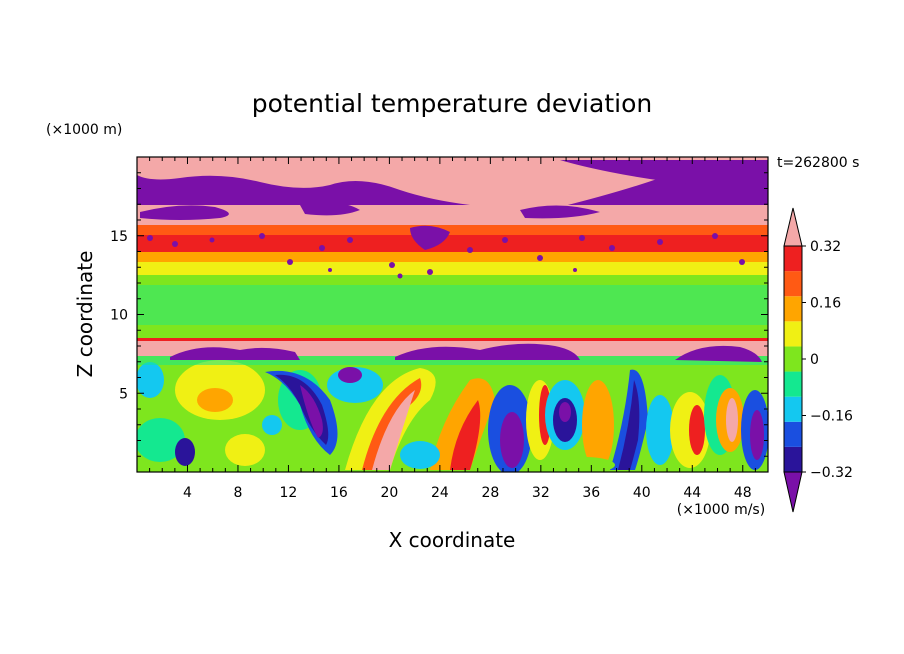 The height and width of the screenshot is (654, 904). I want to click on x-tick-label: 36, so click(591, 493).